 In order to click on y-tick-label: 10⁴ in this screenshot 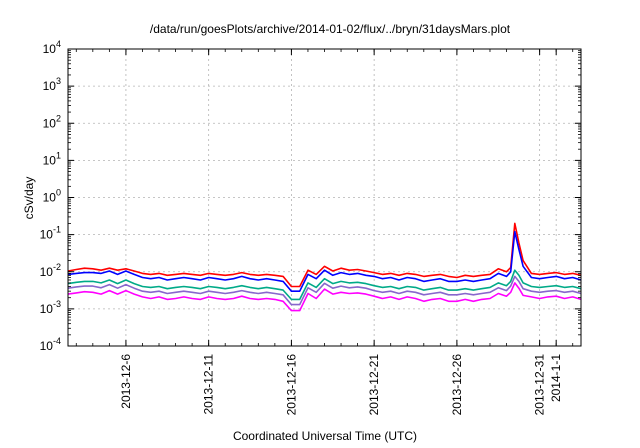, I will do `click(52, 47)`.